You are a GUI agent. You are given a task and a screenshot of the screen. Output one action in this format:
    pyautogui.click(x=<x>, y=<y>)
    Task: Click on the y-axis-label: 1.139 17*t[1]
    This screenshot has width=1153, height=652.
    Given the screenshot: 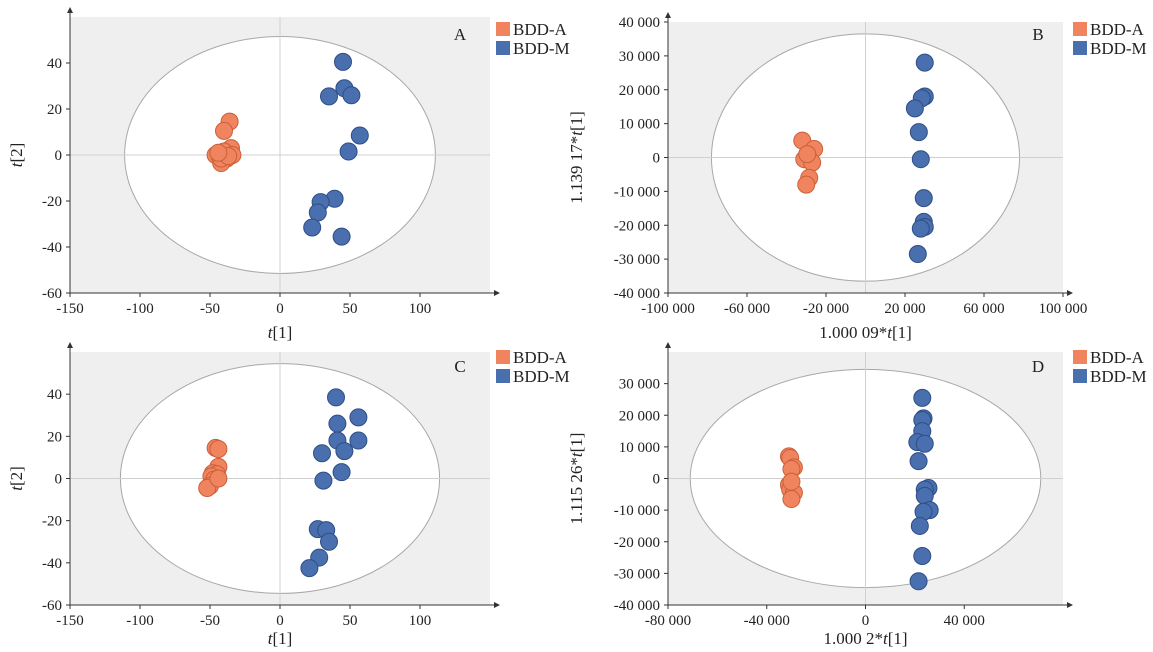 What is the action you would take?
    pyautogui.click(x=576, y=157)
    